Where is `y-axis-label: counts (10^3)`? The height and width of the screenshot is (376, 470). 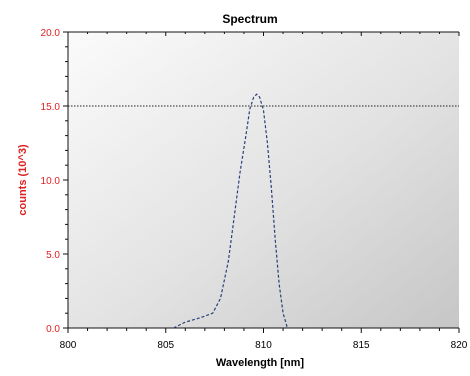 y-axis-label: counts (10^3) is located at coordinates (23, 180).